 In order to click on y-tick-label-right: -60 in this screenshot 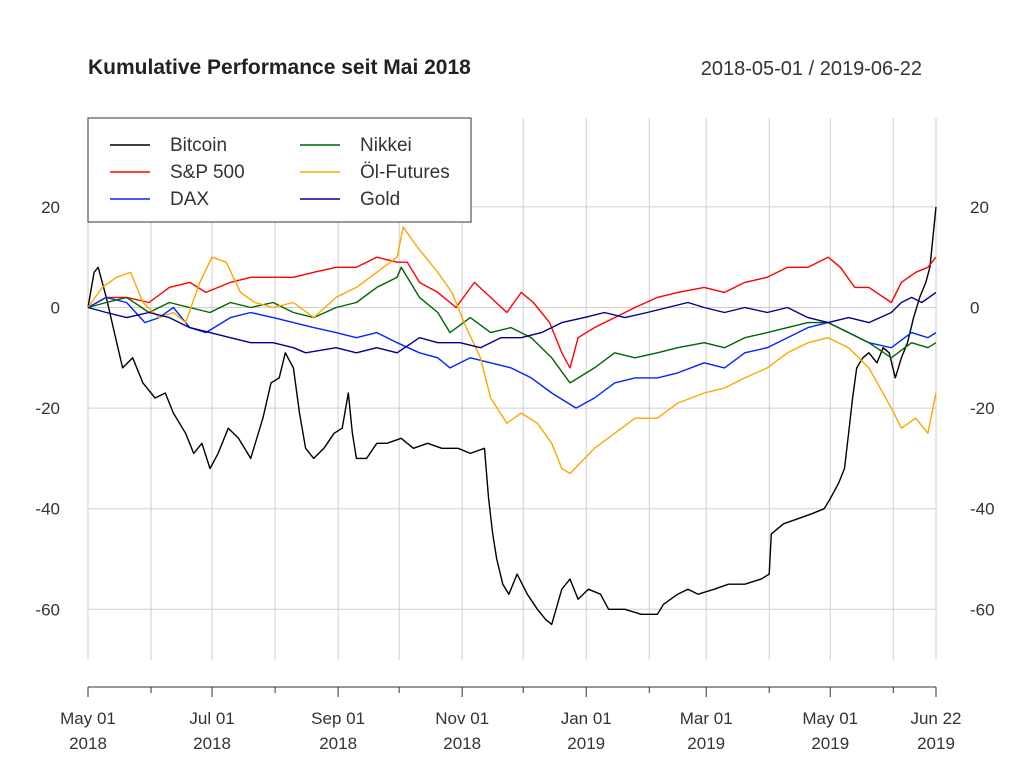, I will do `click(982, 609)`.